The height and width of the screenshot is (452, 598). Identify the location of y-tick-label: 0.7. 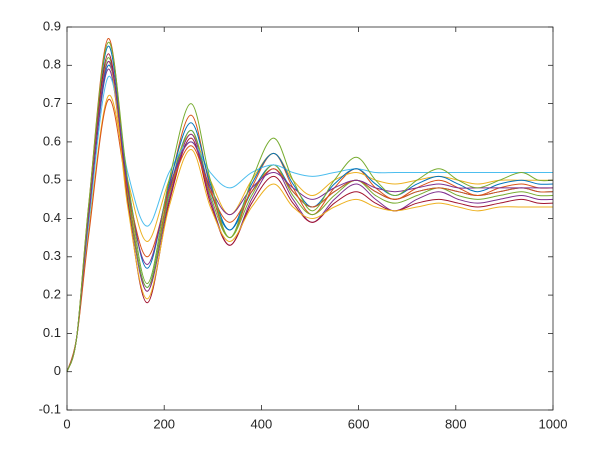
(52, 102).